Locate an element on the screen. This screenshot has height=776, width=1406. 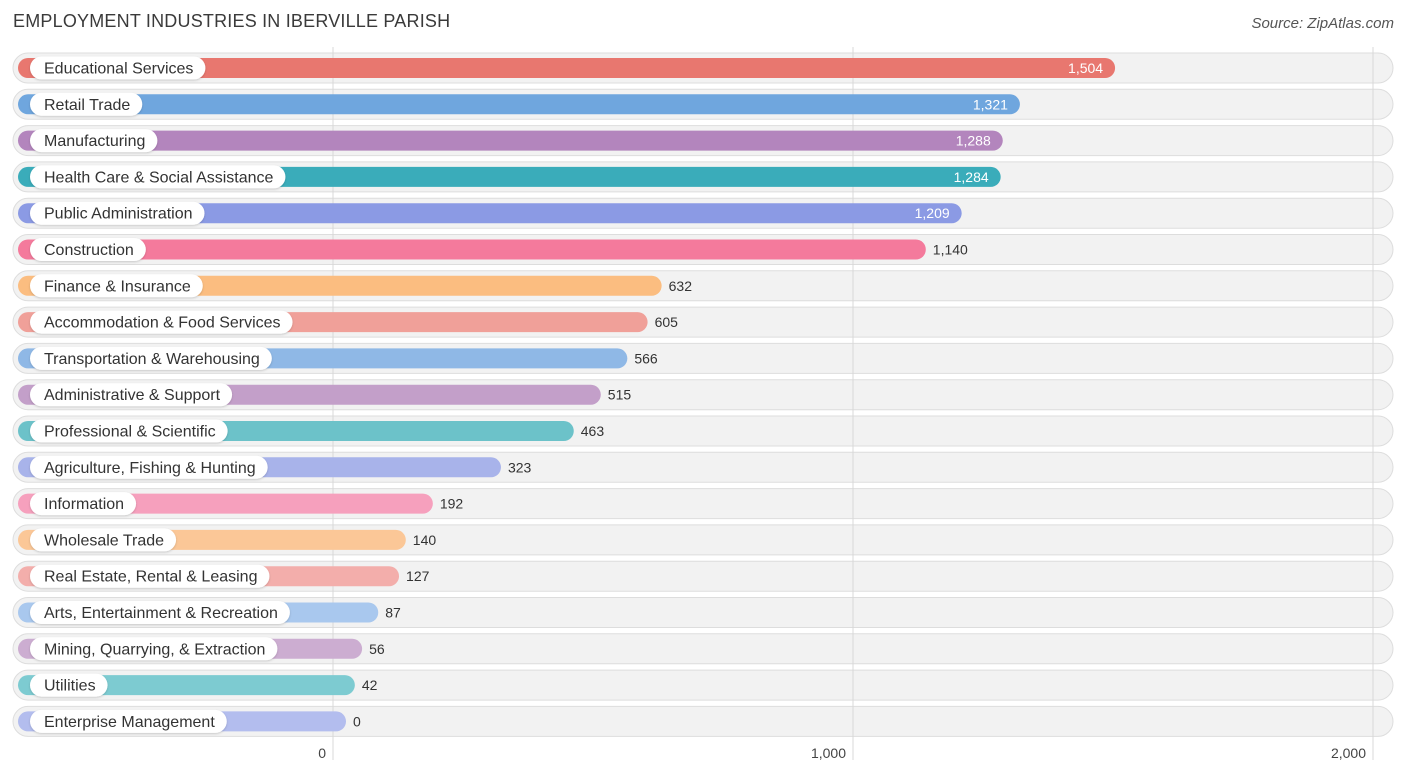
category-label: Mining, Quarrying, & Extraction is located at coordinates (154, 649).